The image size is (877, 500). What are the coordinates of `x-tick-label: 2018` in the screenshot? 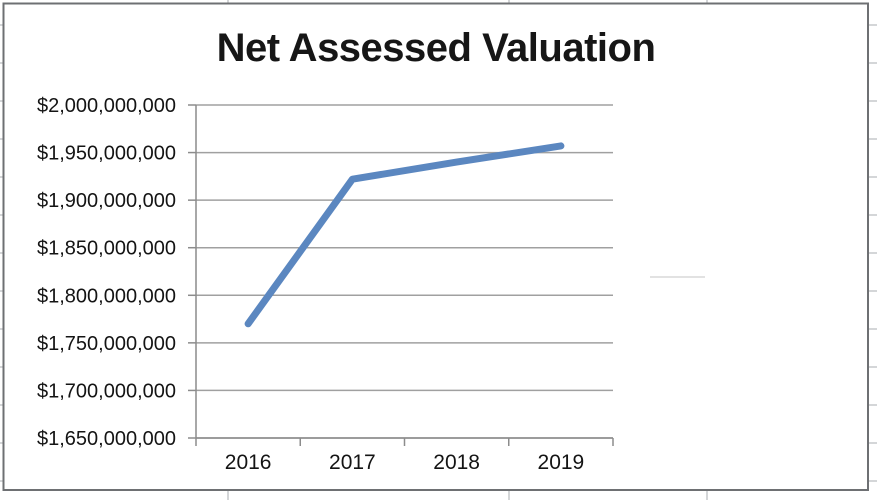 It's located at (456, 462).